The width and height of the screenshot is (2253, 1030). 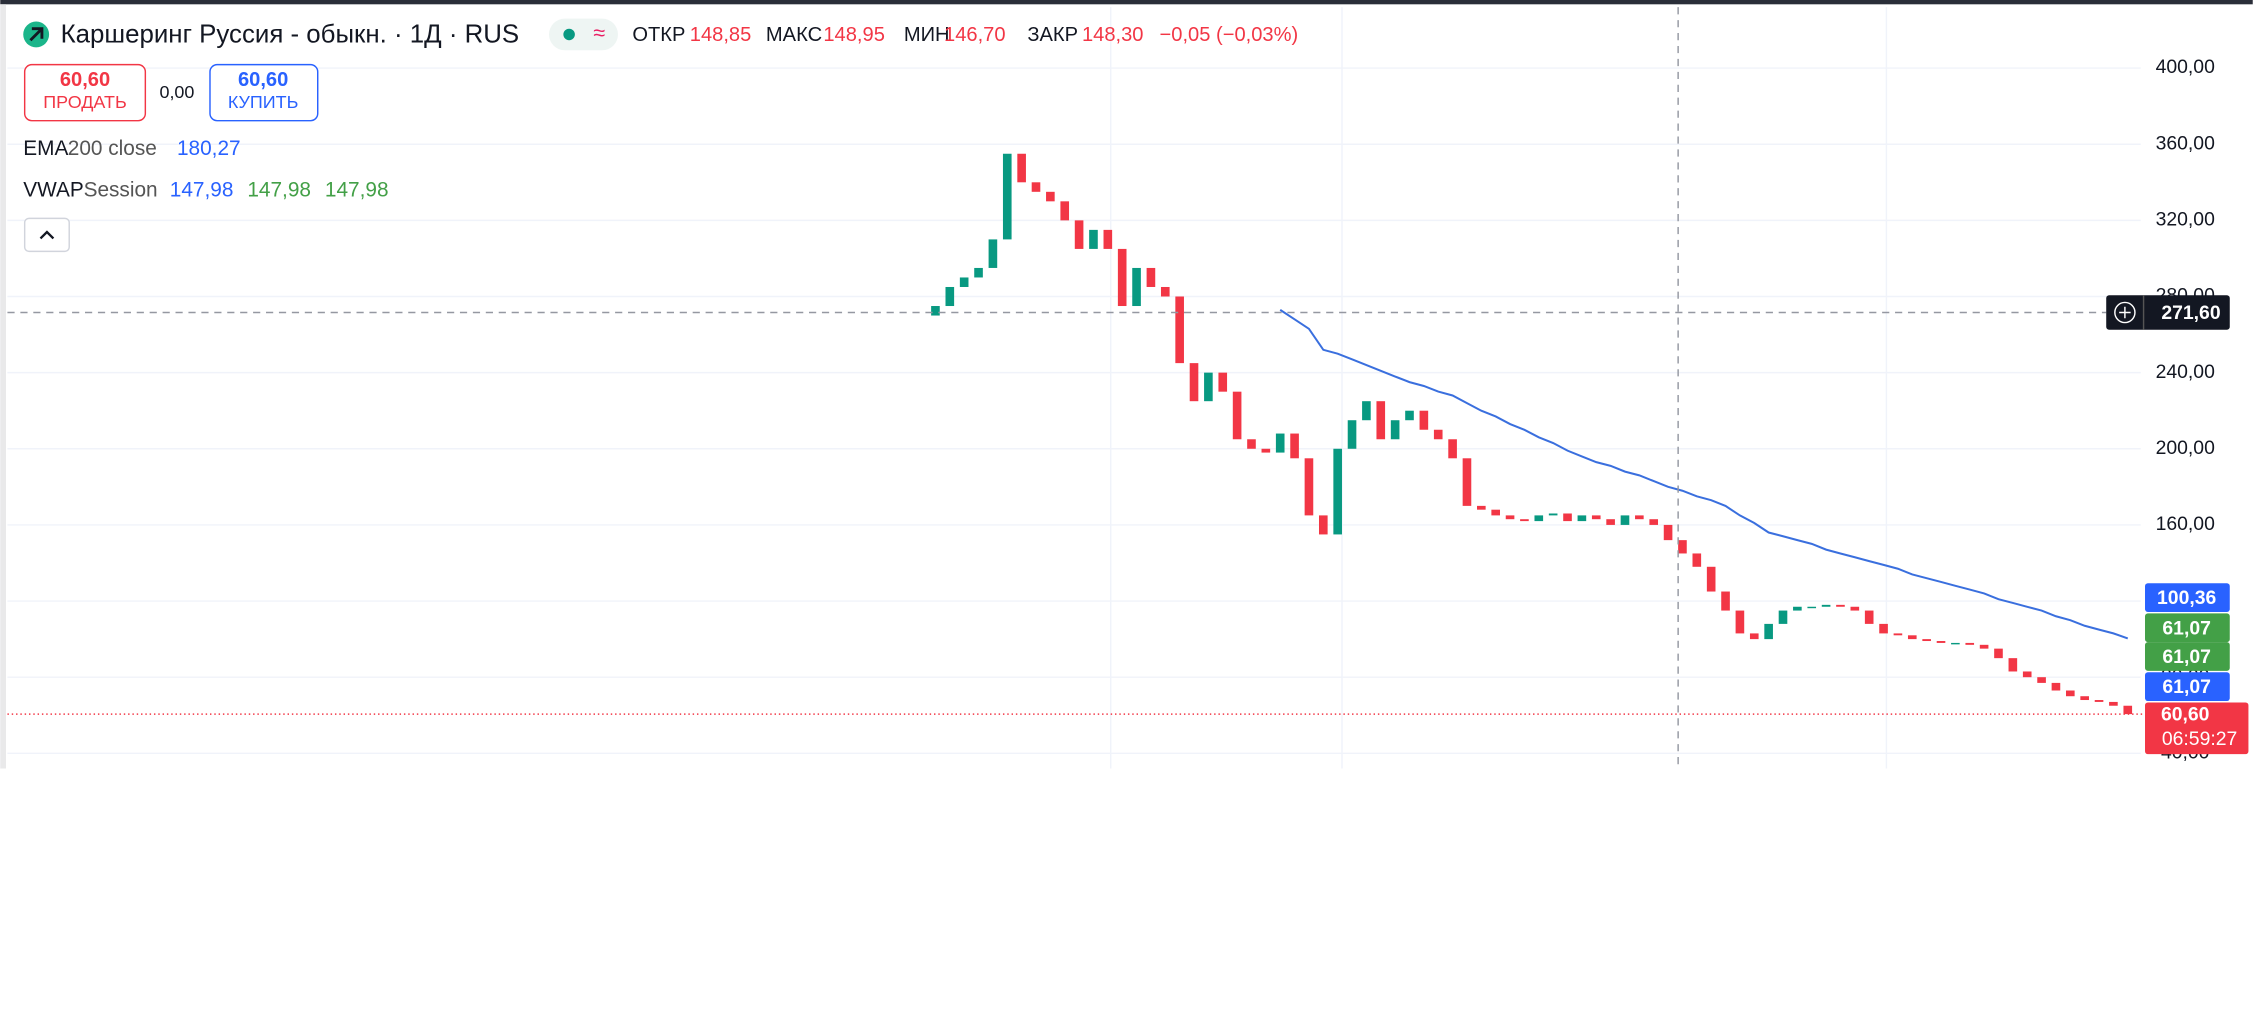 I want to click on ohlc-label: ЗАКР, so click(x=1052, y=35).